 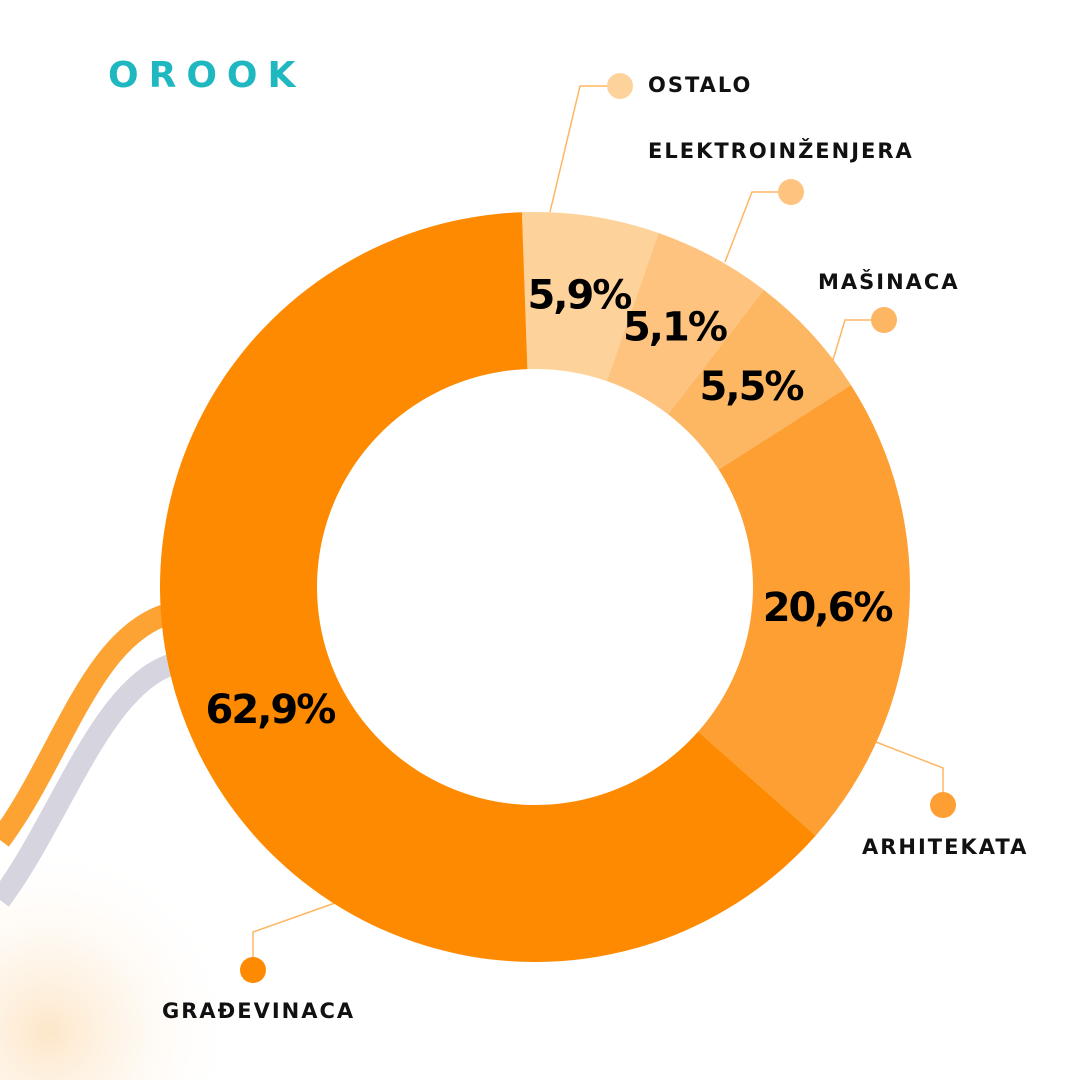 I want to click on category-label: GRAĐEVINACA, so click(x=258, y=1011).